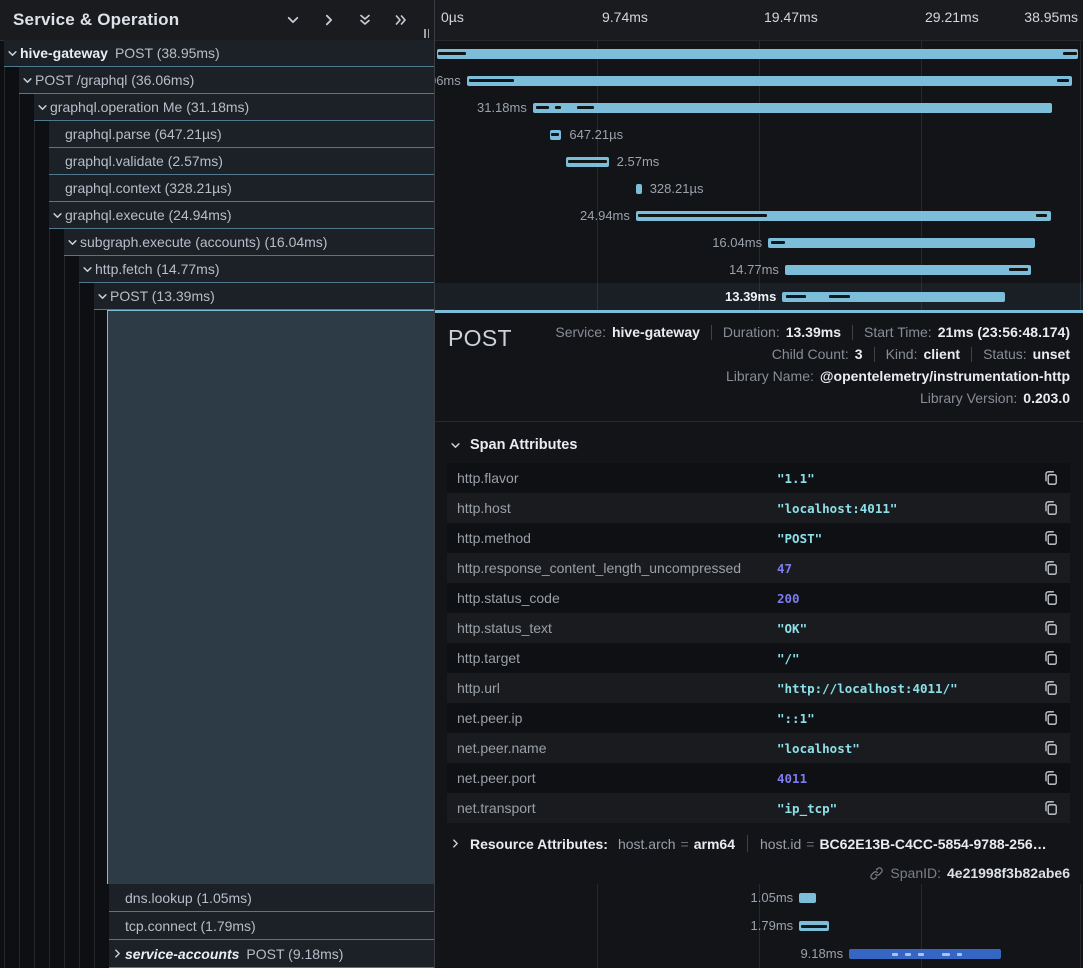  Describe the element at coordinates (271, 898) in the screenshot. I see `tree-row-dns-lookup: dns.lookup (1.05ms)` at that location.